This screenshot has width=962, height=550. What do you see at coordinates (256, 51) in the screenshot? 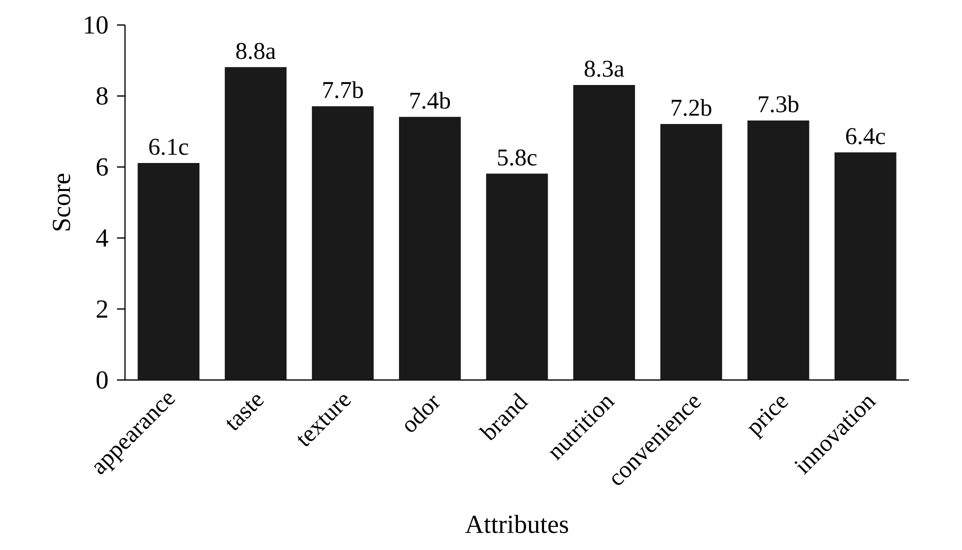
I see `data-label: 8.8a` at bounding box center [256, 51].